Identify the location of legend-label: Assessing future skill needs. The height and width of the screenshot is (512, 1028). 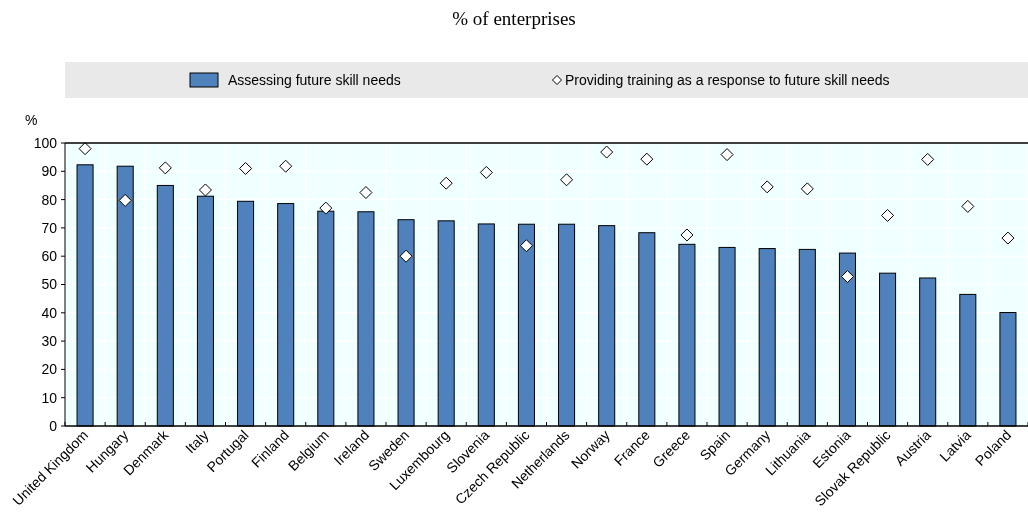
(314, 80).